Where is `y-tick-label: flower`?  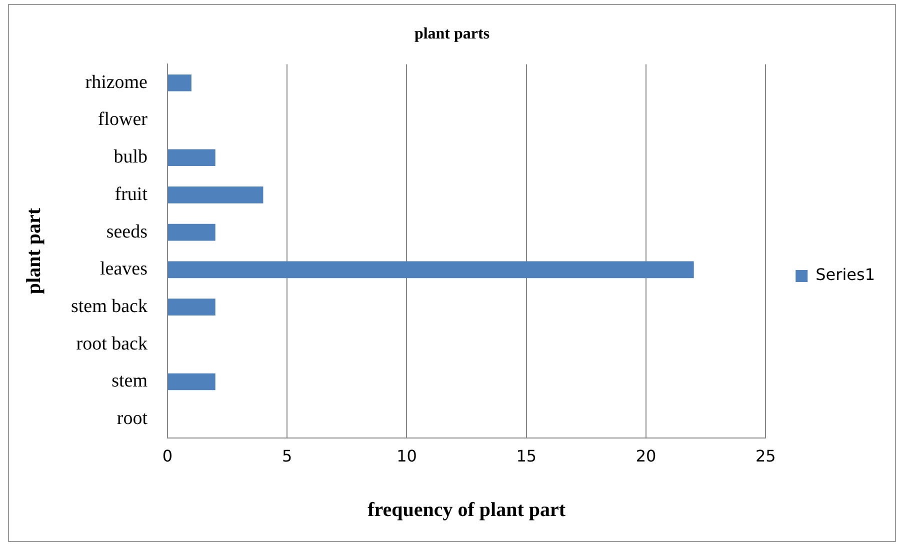
y-tick-label: flower is located at coordinates (123, 119).